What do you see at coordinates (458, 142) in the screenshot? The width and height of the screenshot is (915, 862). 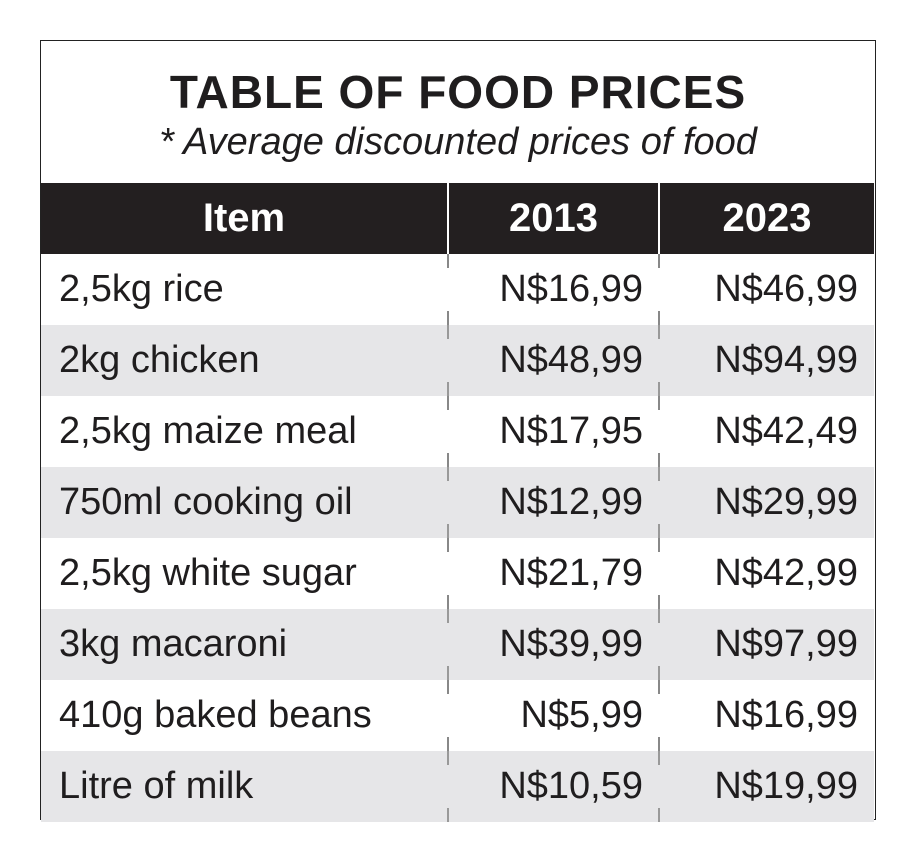 I see `table-subtitle: * Average discounted prices of food` at bounding box center [458, 142].